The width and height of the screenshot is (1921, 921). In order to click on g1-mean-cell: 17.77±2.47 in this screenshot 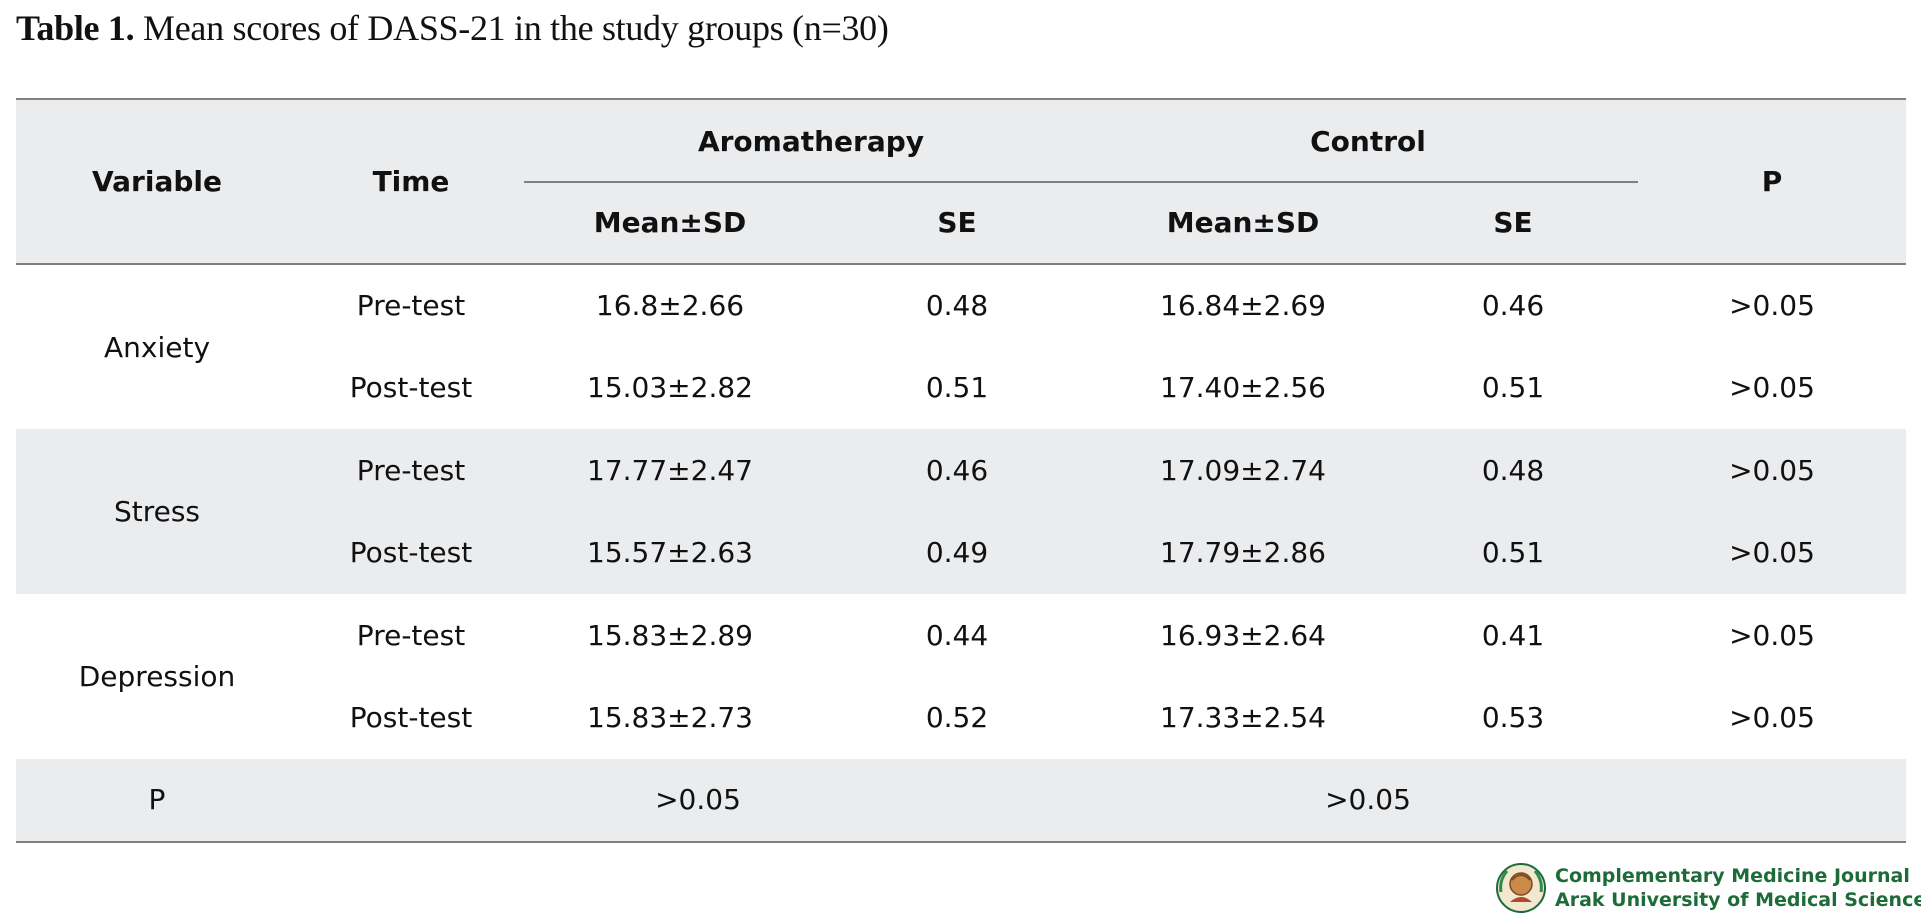, I will do `click(670, 470)`.